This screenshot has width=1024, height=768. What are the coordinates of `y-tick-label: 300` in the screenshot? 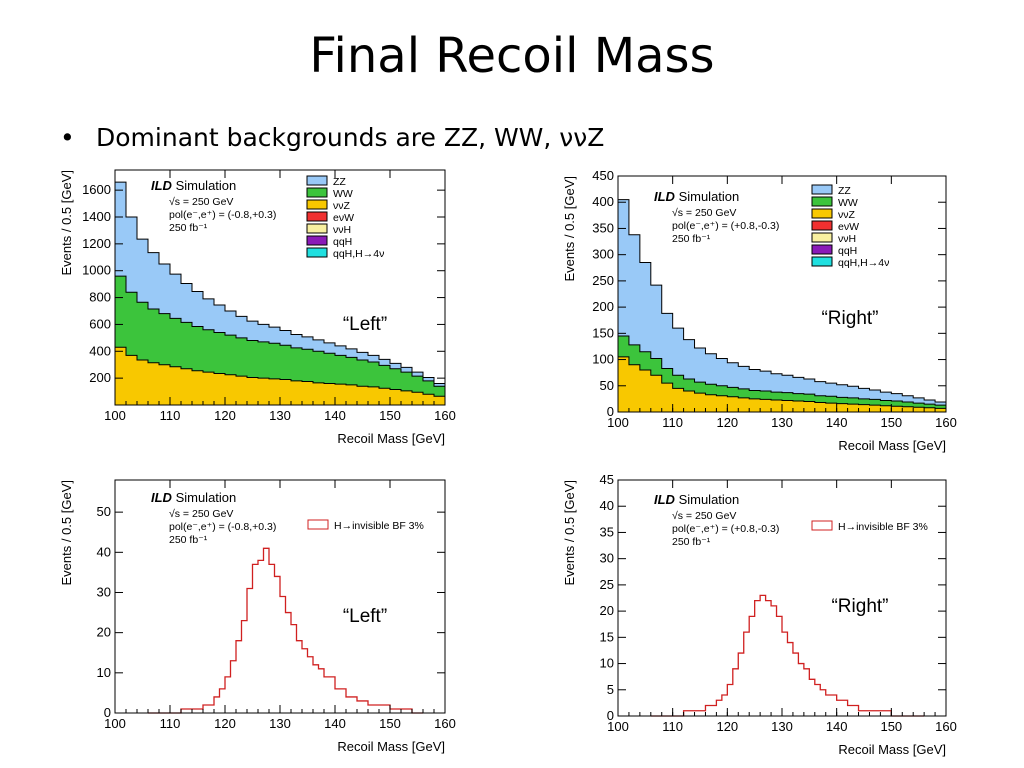 It's located at (603, 254).